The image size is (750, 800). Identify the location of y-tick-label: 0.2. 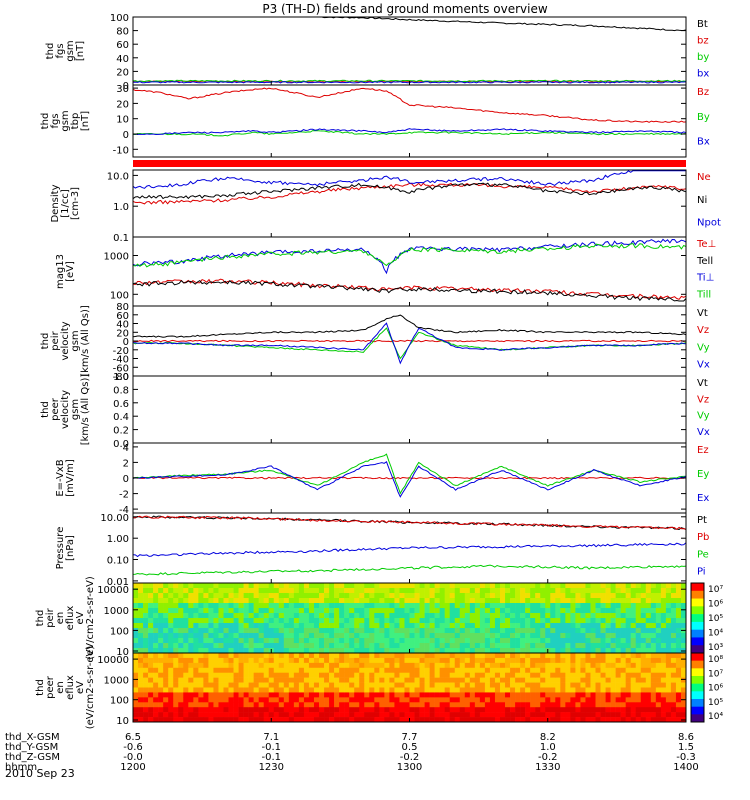
(121, 431).